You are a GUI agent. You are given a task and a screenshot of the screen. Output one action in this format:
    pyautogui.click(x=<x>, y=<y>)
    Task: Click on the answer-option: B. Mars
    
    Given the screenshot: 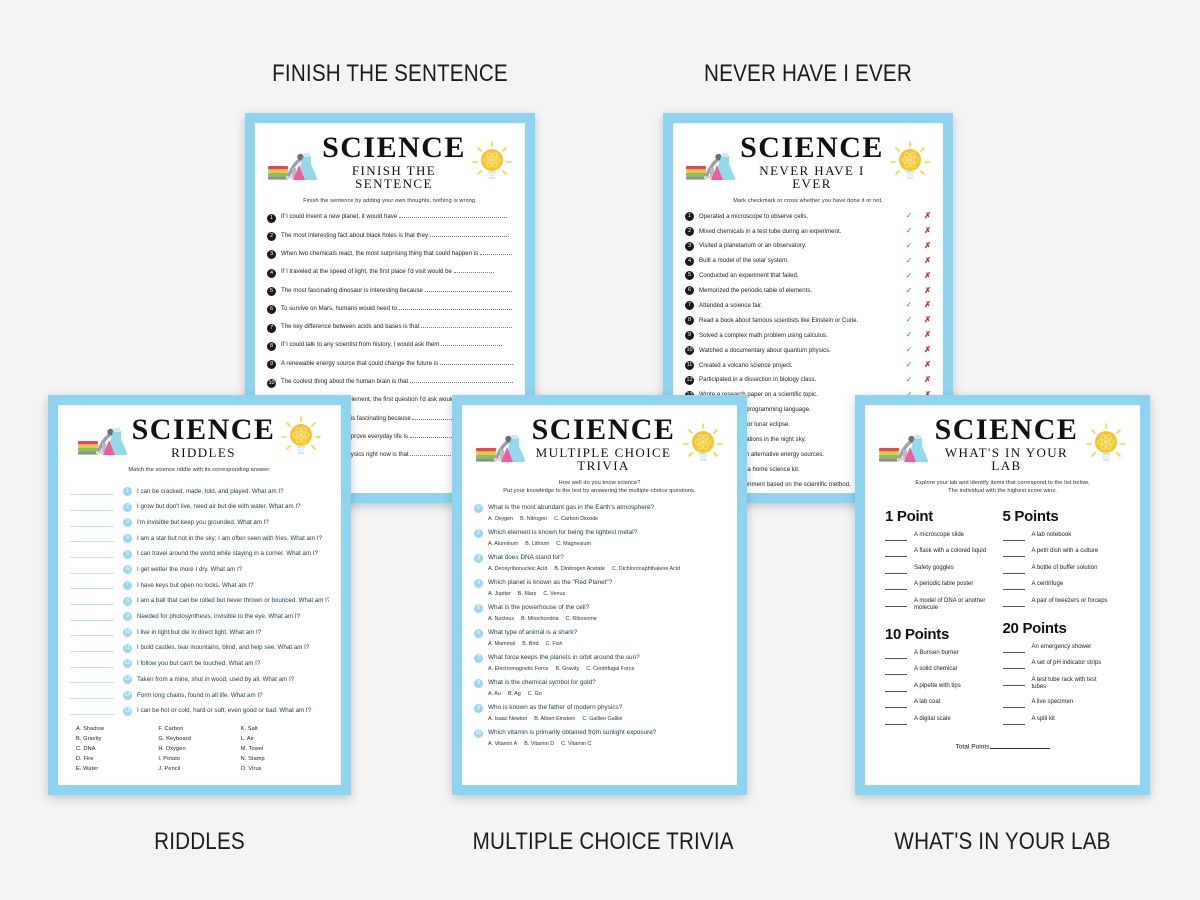 What is the action you would take?
    pyautogui.click(x=527, y=594)
    